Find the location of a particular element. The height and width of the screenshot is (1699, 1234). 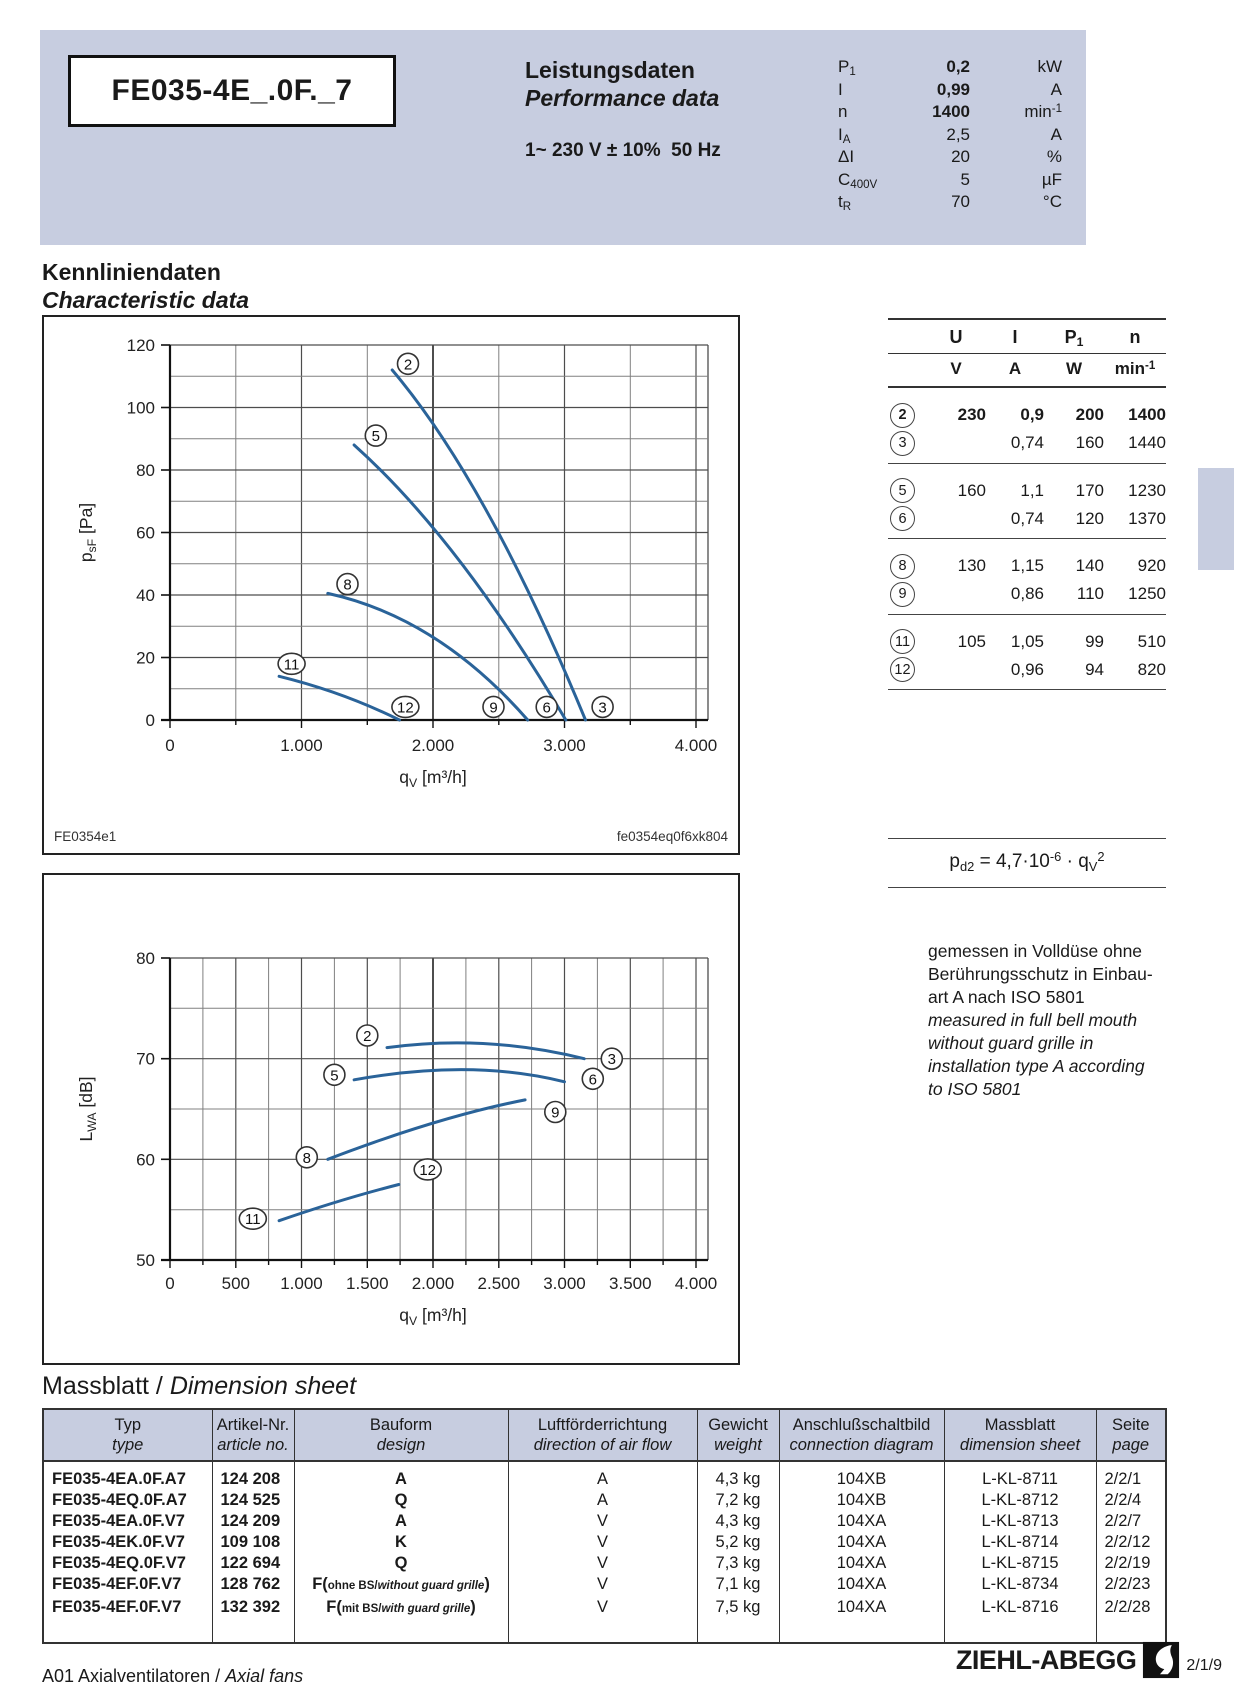

brand-block: ZIEHL-ABEGG 2/1/9 is located at coordinates (1089, 1660).